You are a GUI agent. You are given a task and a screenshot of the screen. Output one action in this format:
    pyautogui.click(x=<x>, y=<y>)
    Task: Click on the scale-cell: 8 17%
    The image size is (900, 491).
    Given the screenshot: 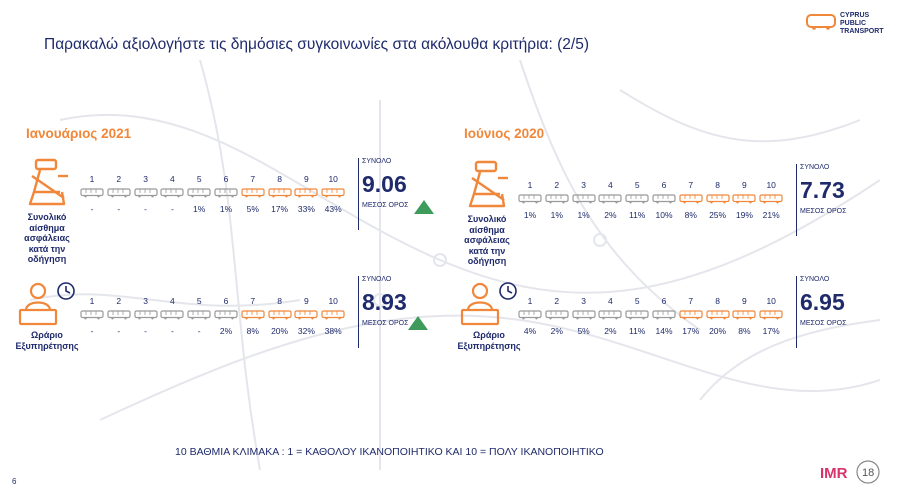 What is the action you would take?
    pyautogui.click(x=279, y=194)
    